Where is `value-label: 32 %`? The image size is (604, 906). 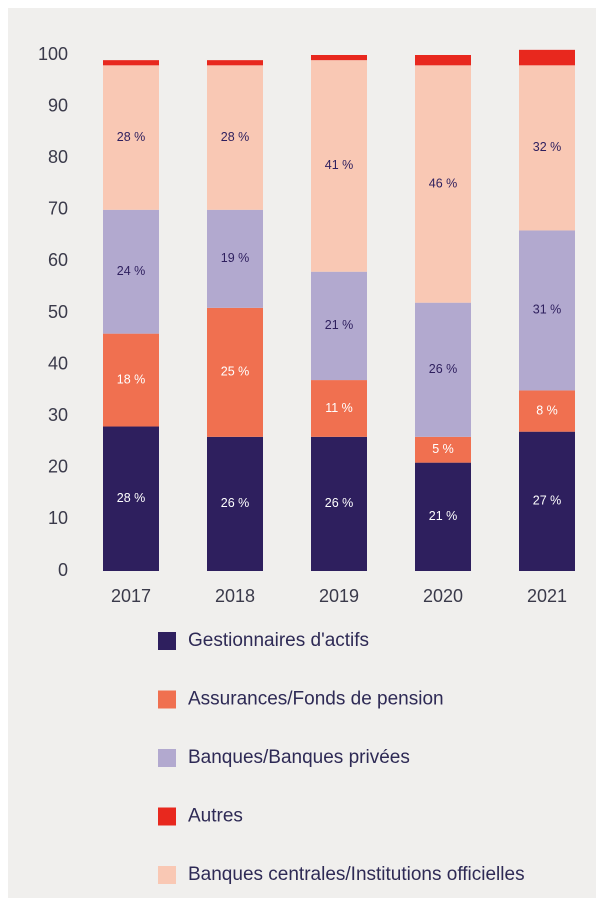 value-label: 32 % is located at coordinates (547, 147).